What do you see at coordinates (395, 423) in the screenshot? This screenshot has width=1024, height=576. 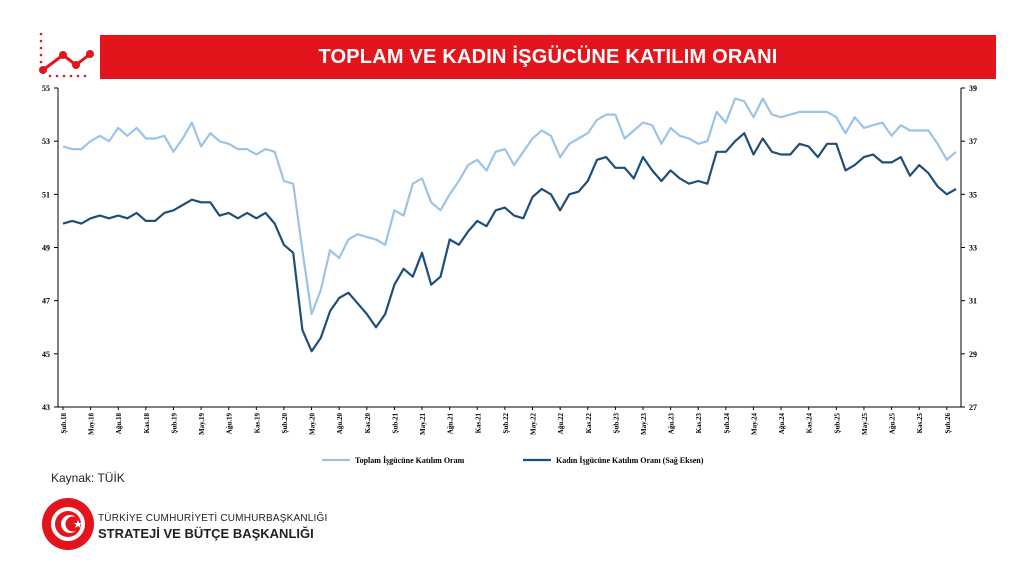 I see `x-tick-label: Şub.21` at bounding box center [395, 423].